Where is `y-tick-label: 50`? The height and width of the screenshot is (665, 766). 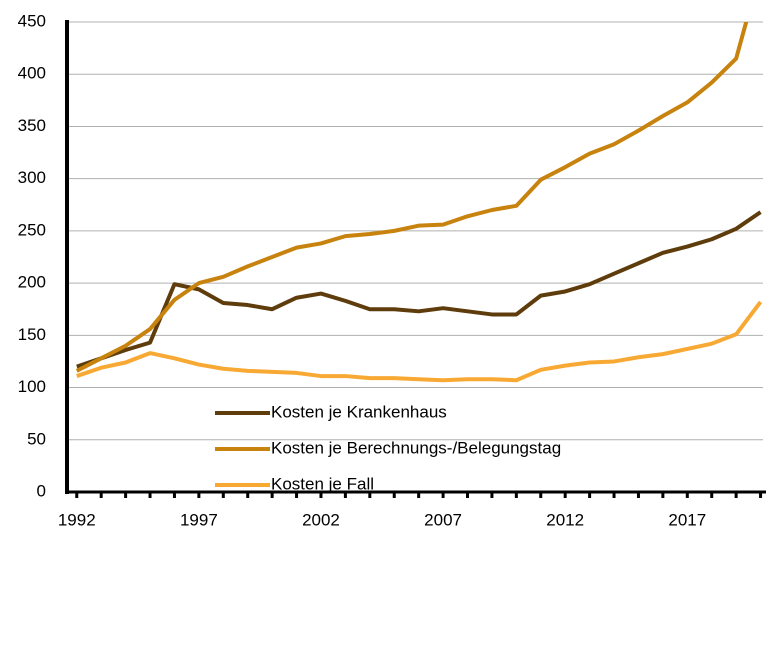 y-tick-label: 50 is located at coordinates (36, 438).